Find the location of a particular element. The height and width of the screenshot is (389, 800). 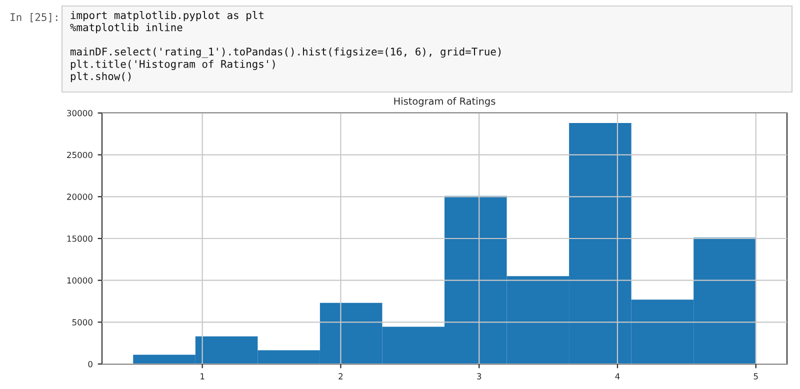

x-tick-label: 1 is located at coordinates (202, 376).